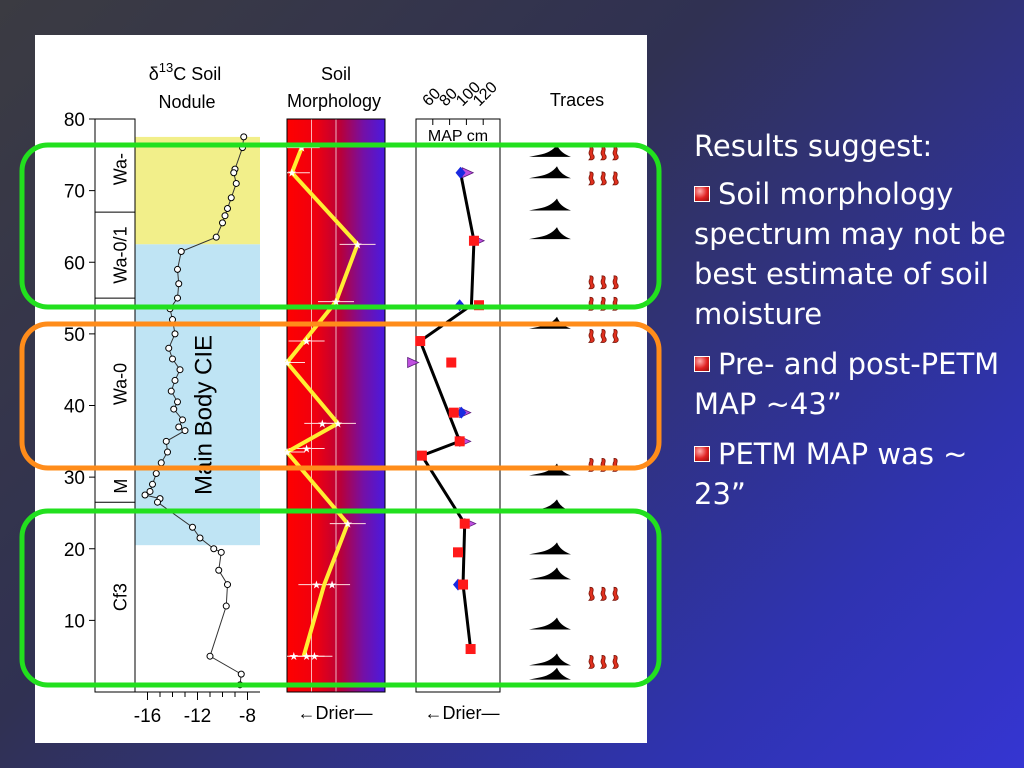 Image resolution: width=1024 pixels, height=768 pixels. I want to click on y-tick-label: 30, so click(74, 478).